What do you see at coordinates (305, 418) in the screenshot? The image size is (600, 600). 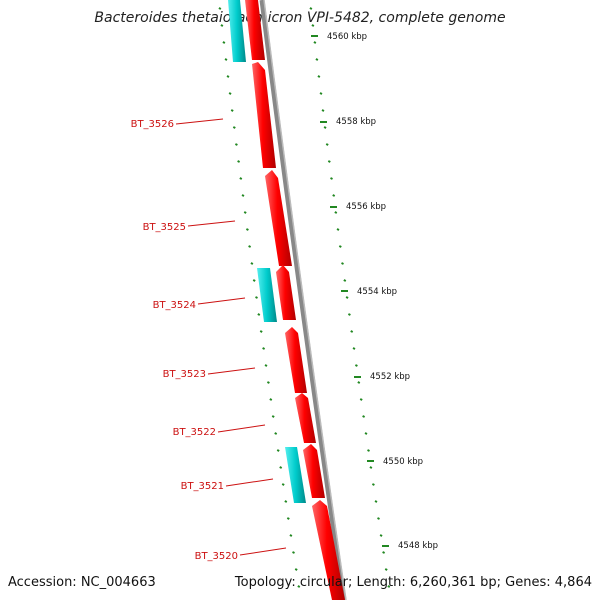 I see `forward-gene-bt3522` at bounding box center [305, 418].